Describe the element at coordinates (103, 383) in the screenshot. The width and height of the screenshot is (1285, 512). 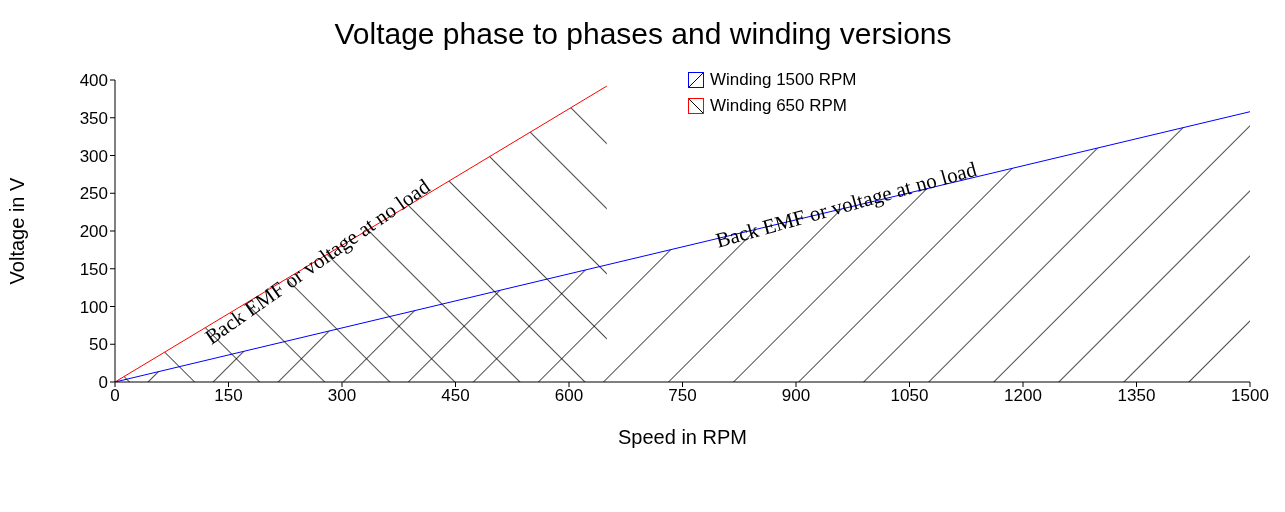
I see `y-tick-label: 0` at that location.